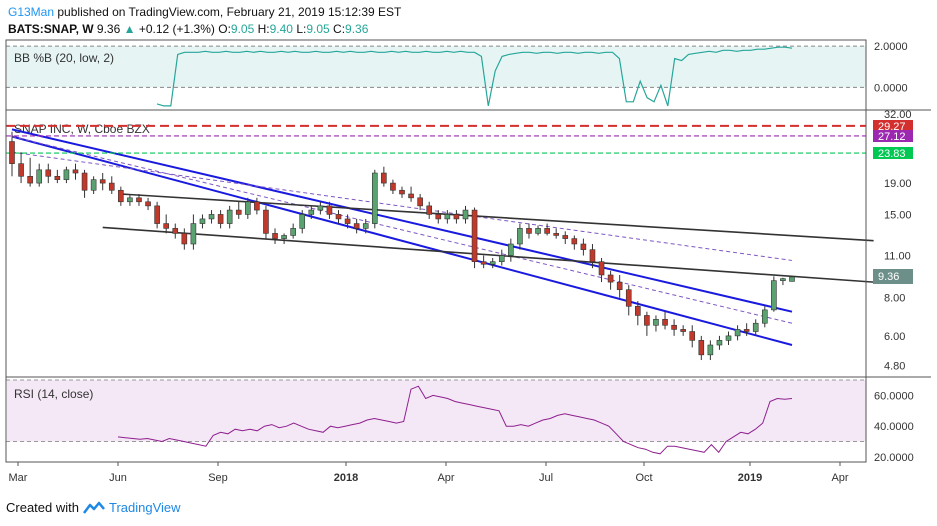  Describe the element at coordinates (218, 478) in the screenshot. I see `time-axis-tick: Sep` at that location.